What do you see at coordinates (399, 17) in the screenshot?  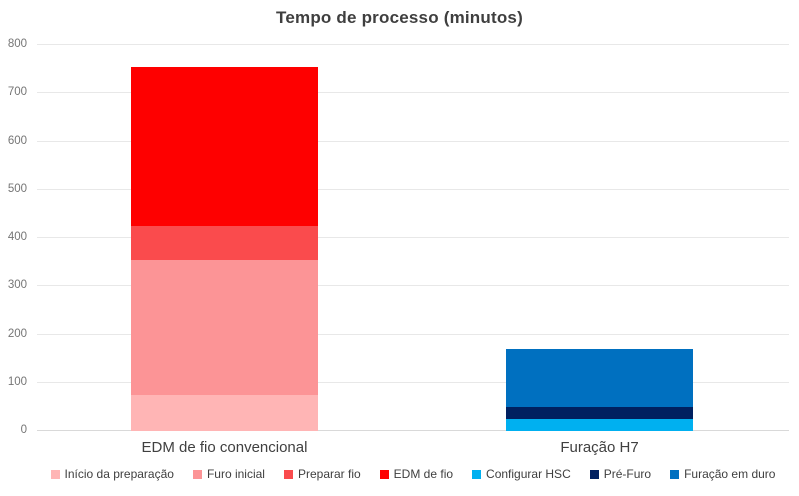 I see `chart-title: Tempo de processo (minutos)` at bounding box center [399, 17].